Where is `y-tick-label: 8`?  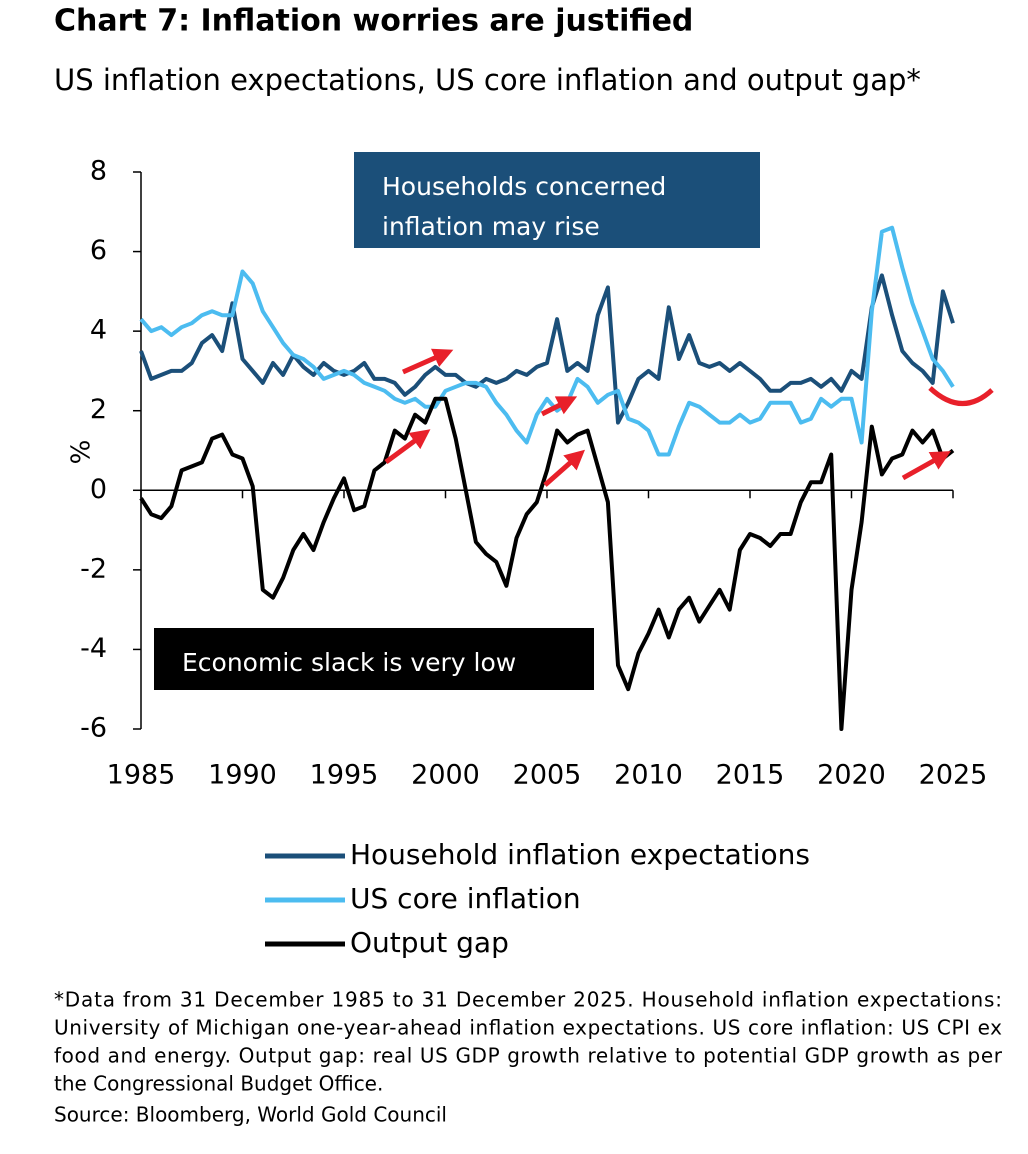
y-tick-label: 8 is located at coordinates (98, 171).